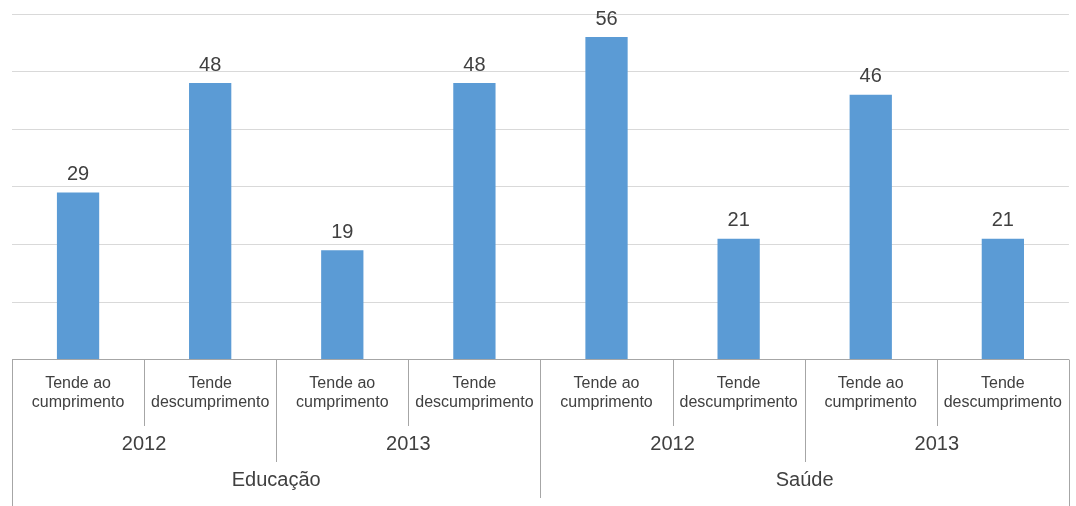  I want to click on text: Saúde, so click(804, 478).